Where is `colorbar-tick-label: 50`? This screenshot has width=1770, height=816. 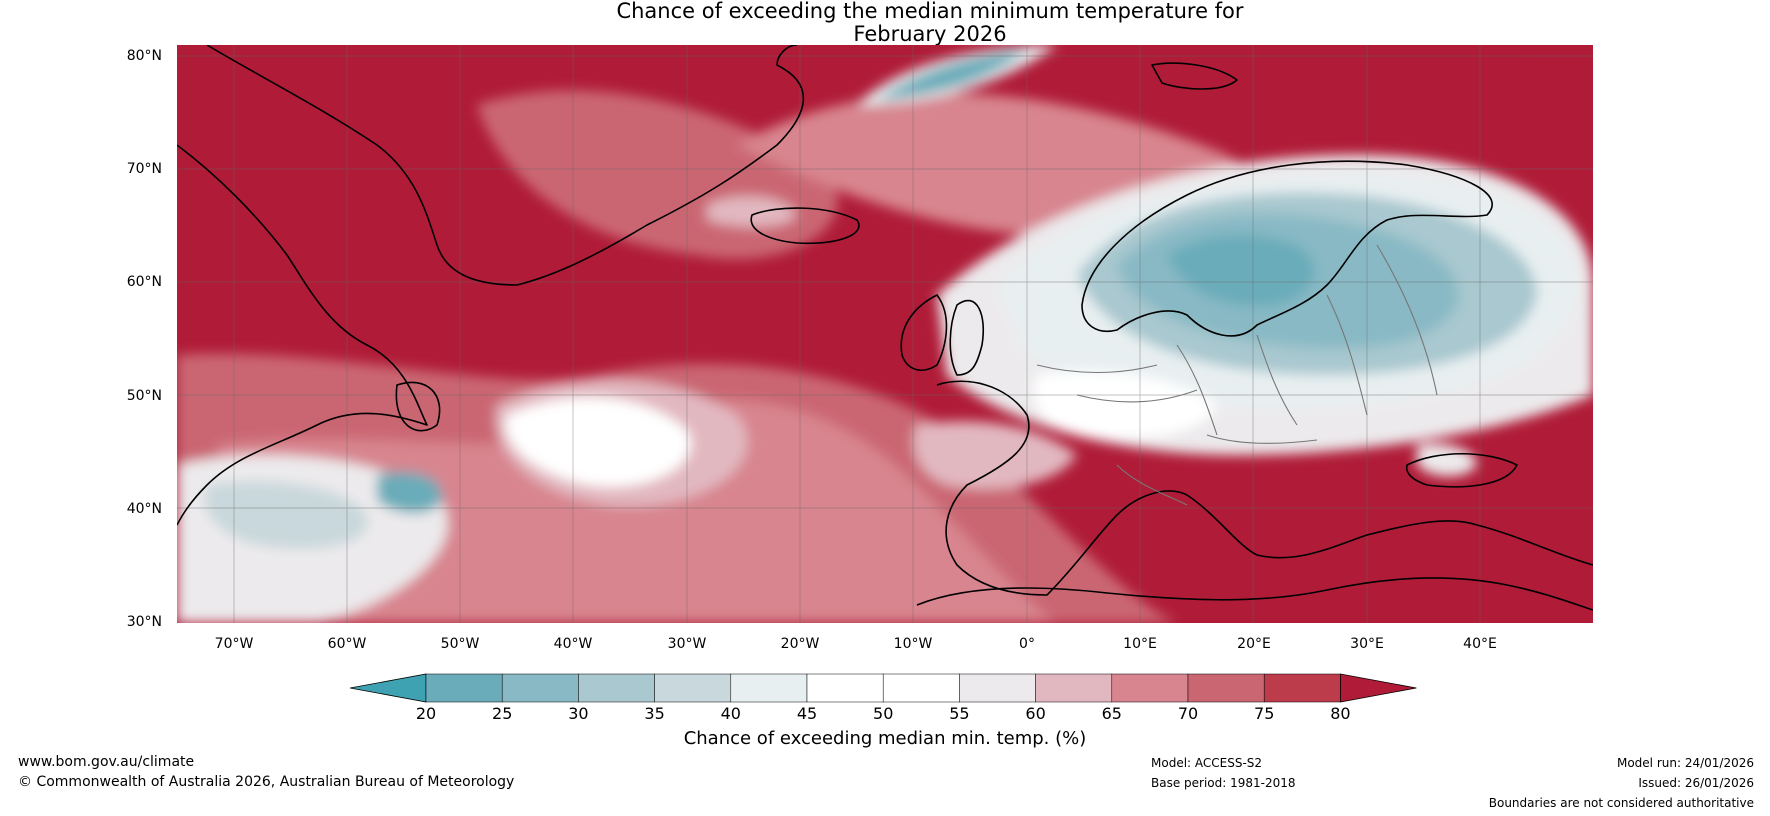 colorbar-tick-label: 50 is located at coordinates (883, 713).